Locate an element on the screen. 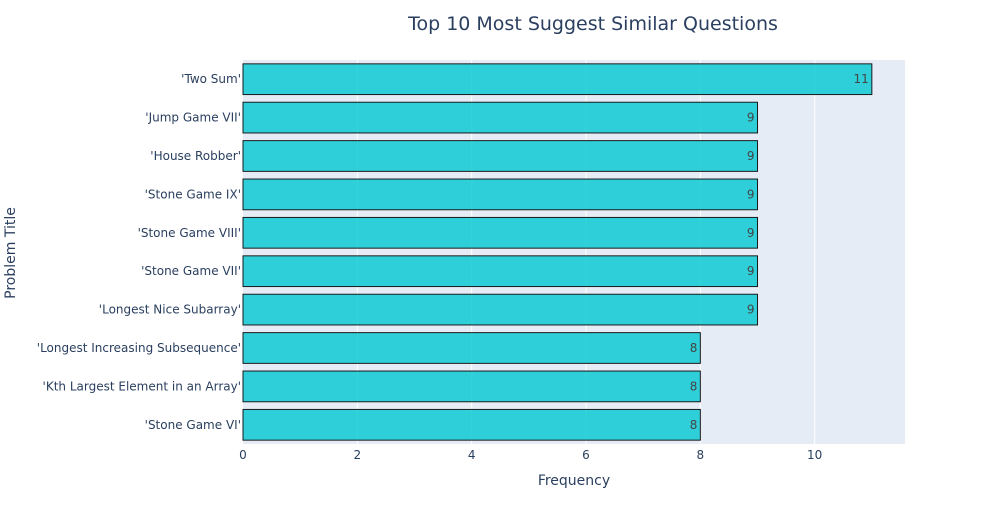 The width and height of the screenshot is (984, 525). x-axis-title: Frequency is located at coordinates (574, 481).